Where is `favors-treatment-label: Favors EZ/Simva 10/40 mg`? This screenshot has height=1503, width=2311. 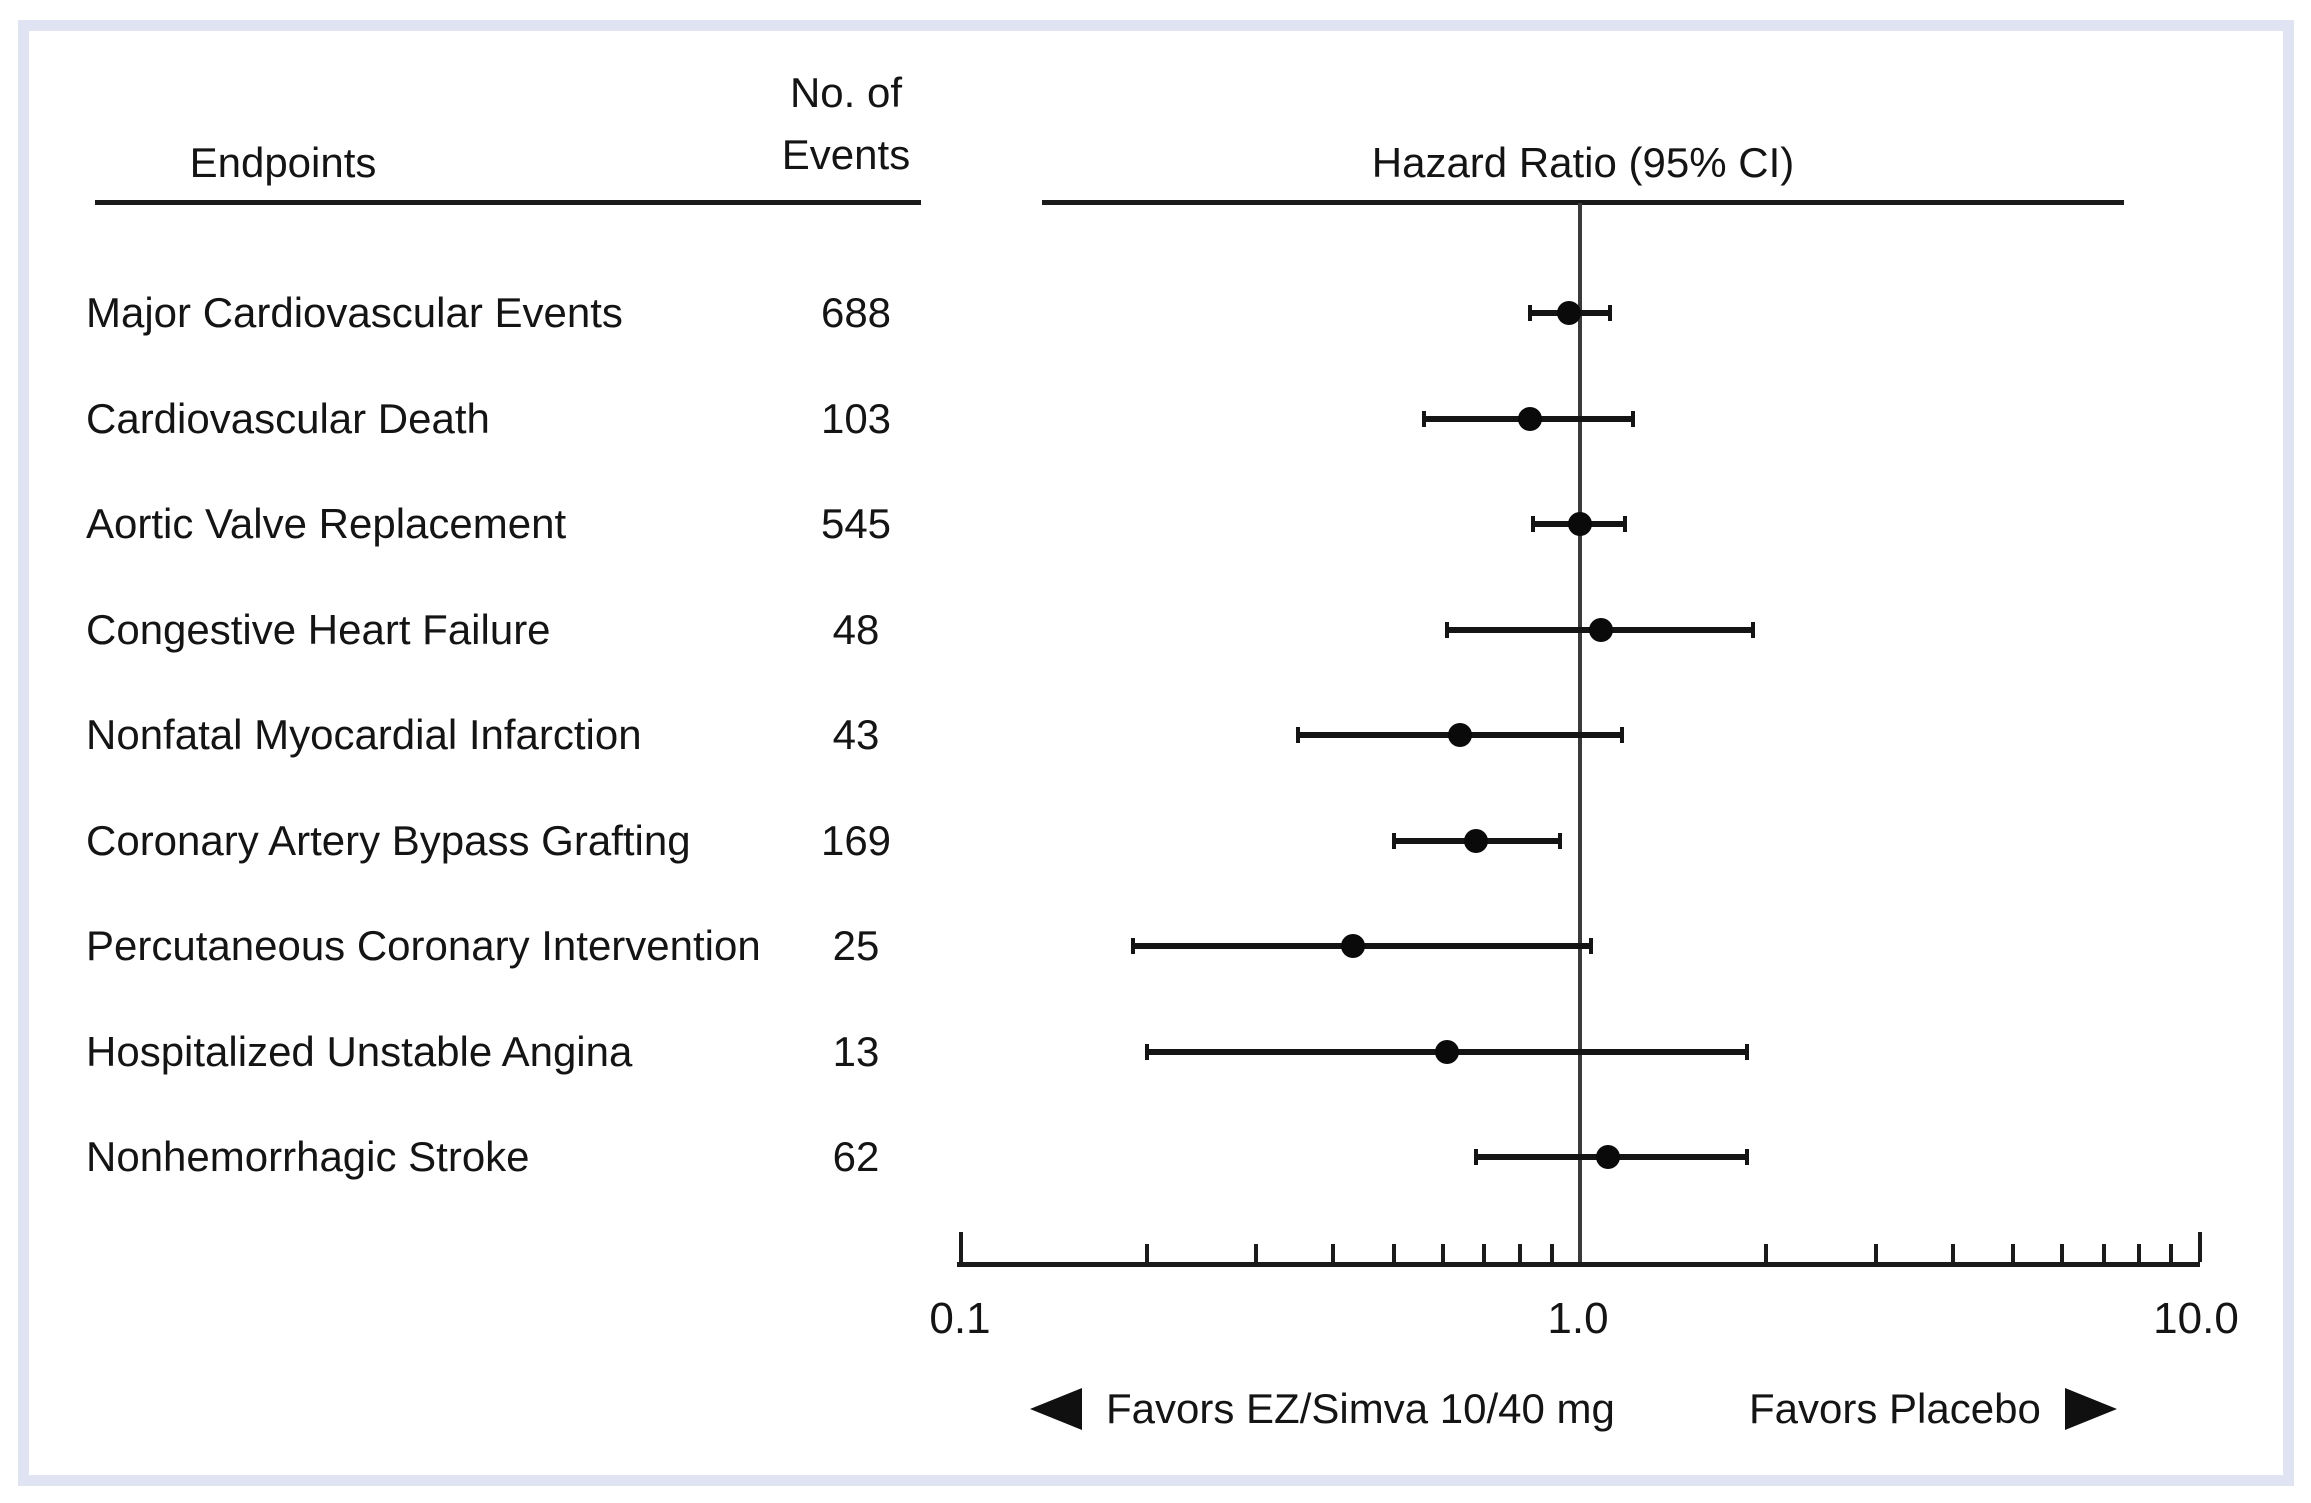 favors-treatment-label: Favors EZ/Simva 10/40 mg is located at coordinates (1360, 1408).